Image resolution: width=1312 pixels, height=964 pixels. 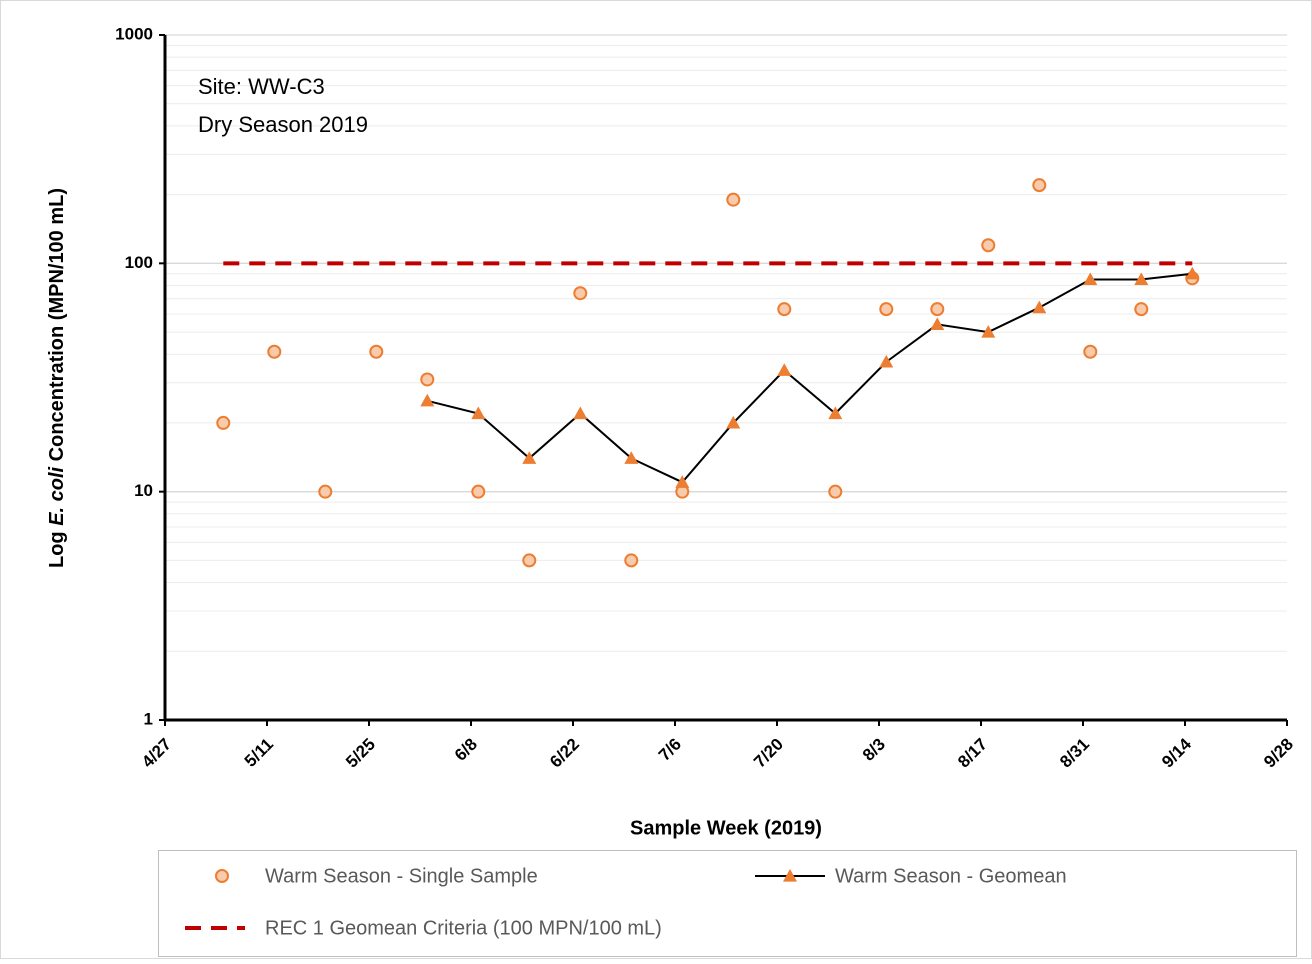 I want to click on legend-label: Warm Season - Single Sample, so click(x=401, y=876).